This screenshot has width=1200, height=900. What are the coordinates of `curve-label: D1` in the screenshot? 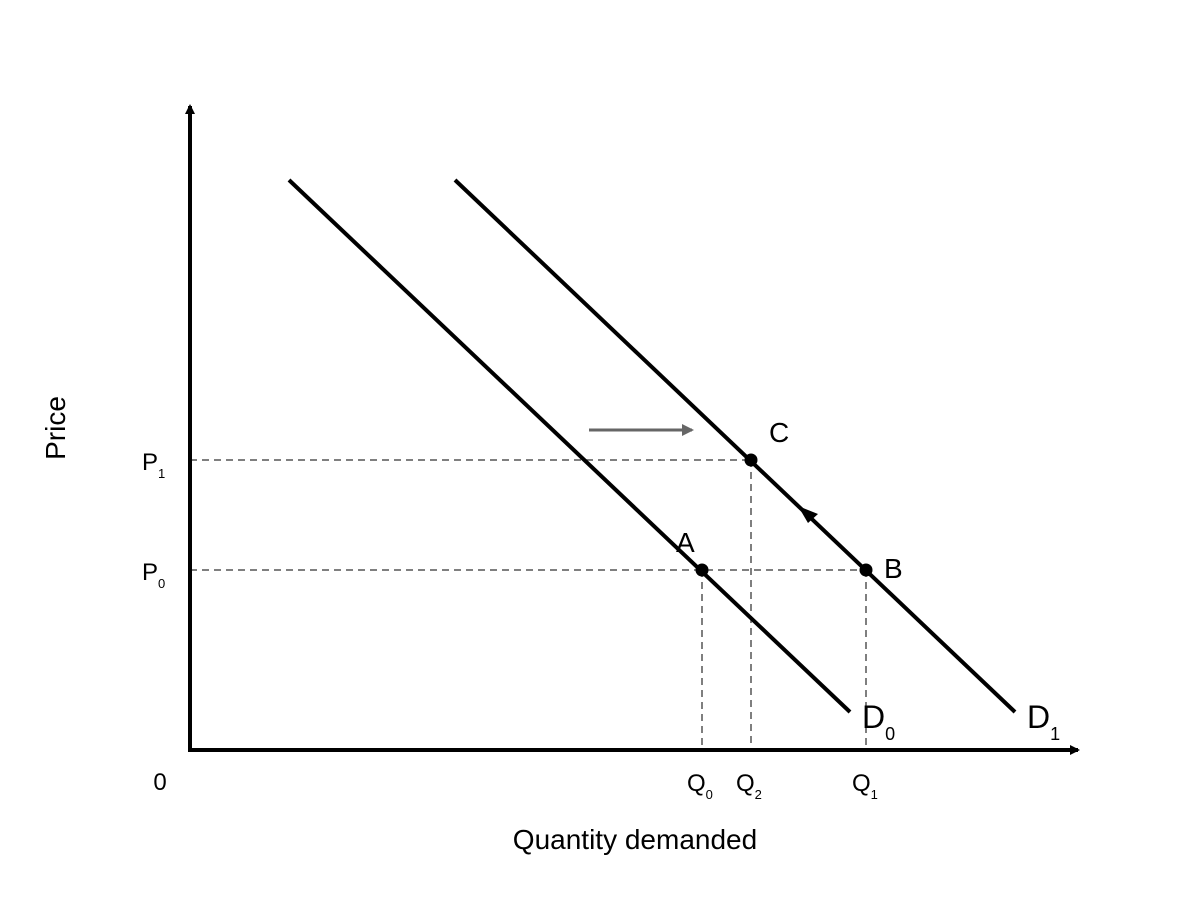 It's located at (1043, 721).